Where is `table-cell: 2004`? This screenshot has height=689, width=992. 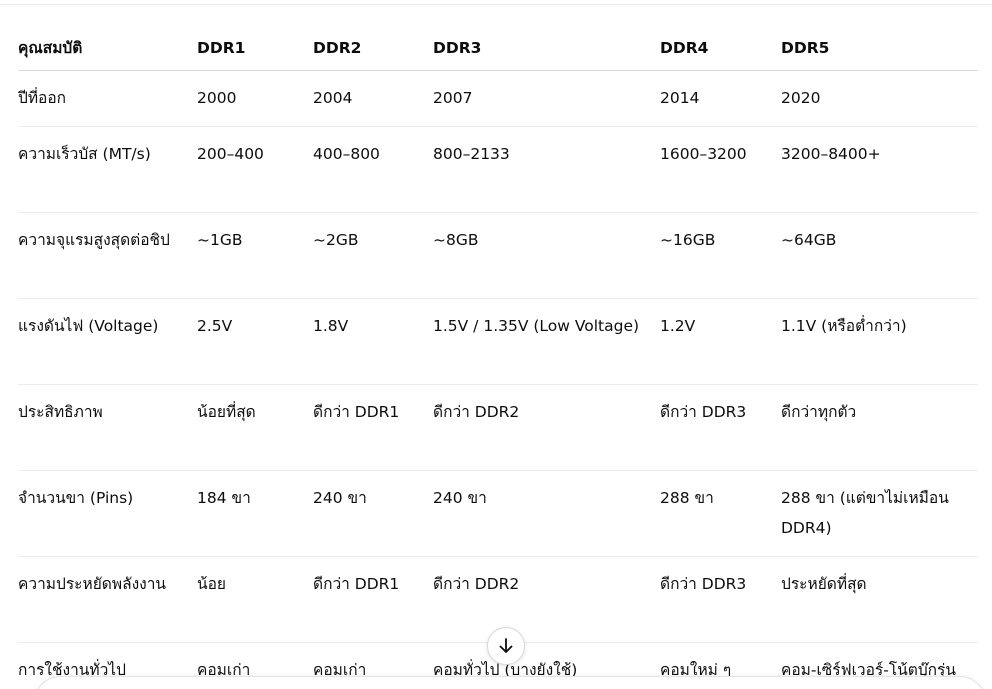 table-cell: 2004 is located at coordinates (373, 98).